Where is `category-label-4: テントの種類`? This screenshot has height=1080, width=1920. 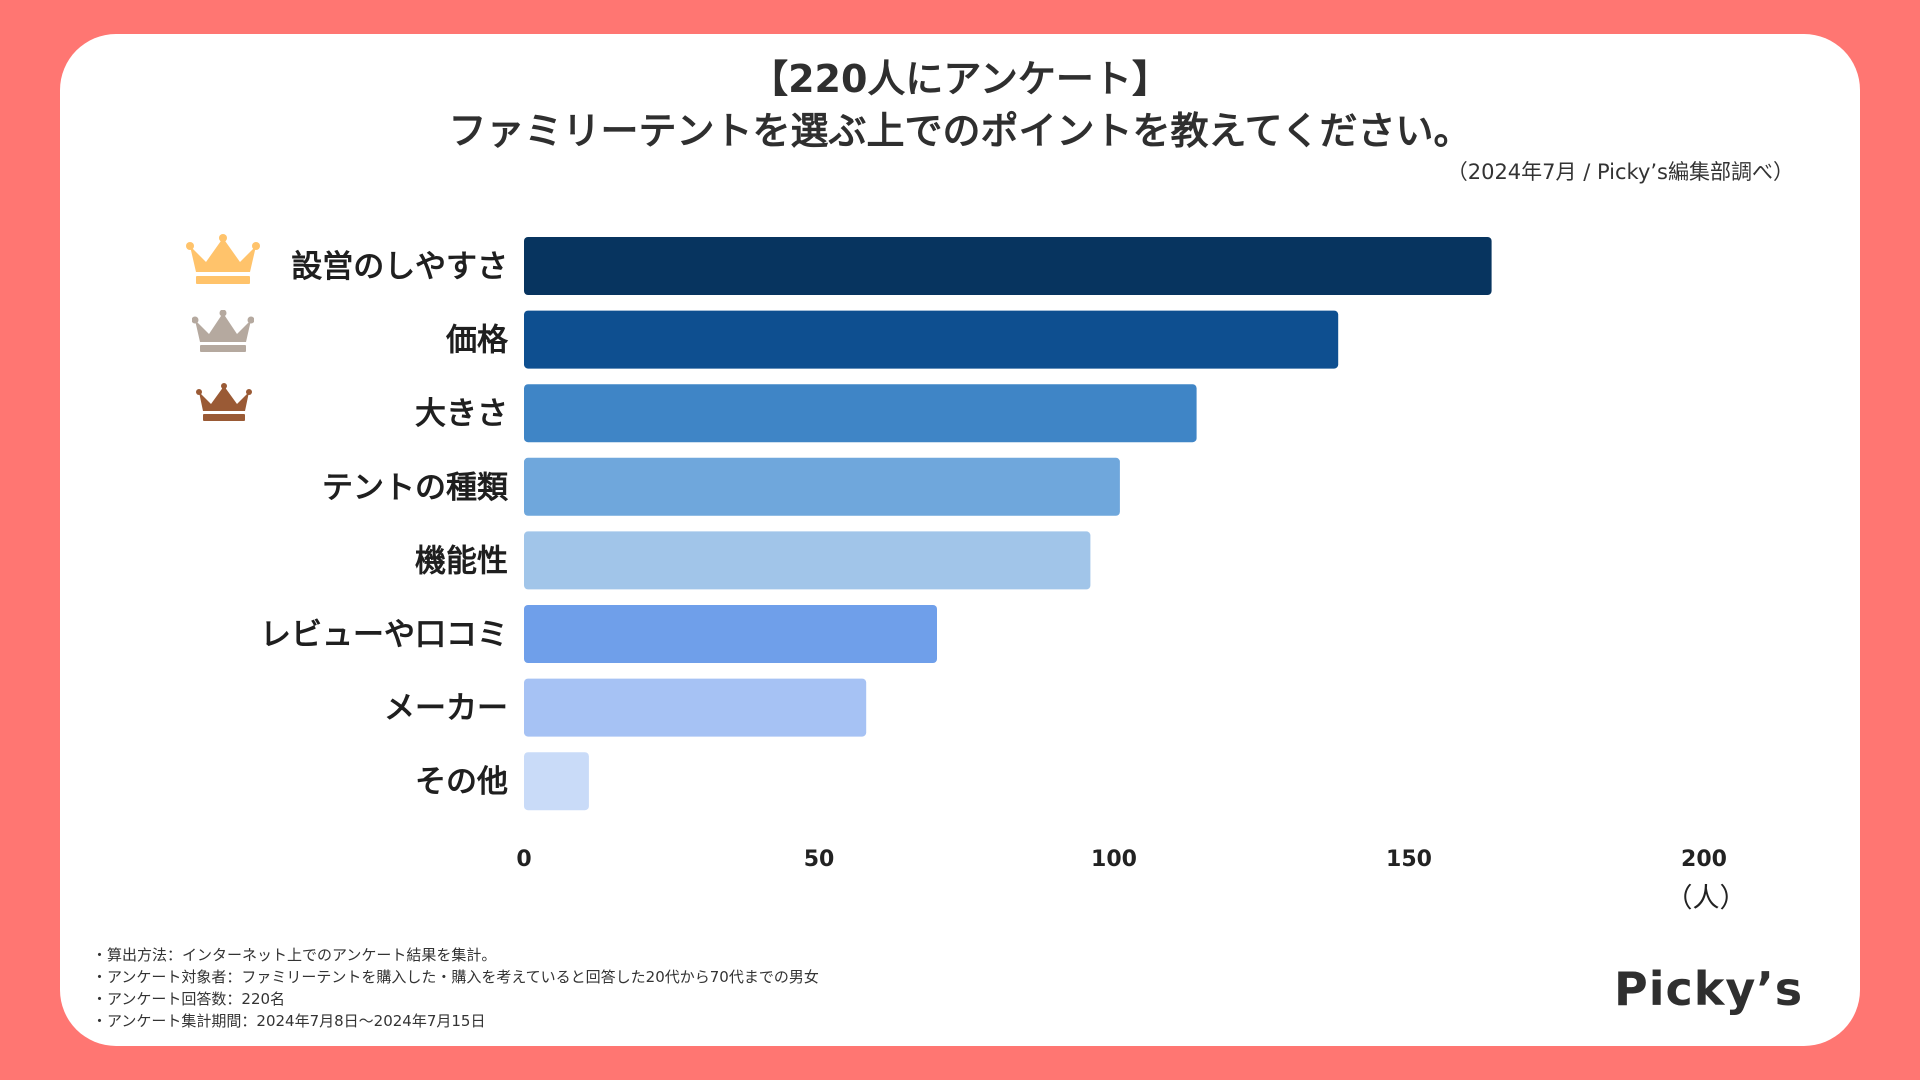 category-label-4: テントの種類 is located at coordinates (415, 488).